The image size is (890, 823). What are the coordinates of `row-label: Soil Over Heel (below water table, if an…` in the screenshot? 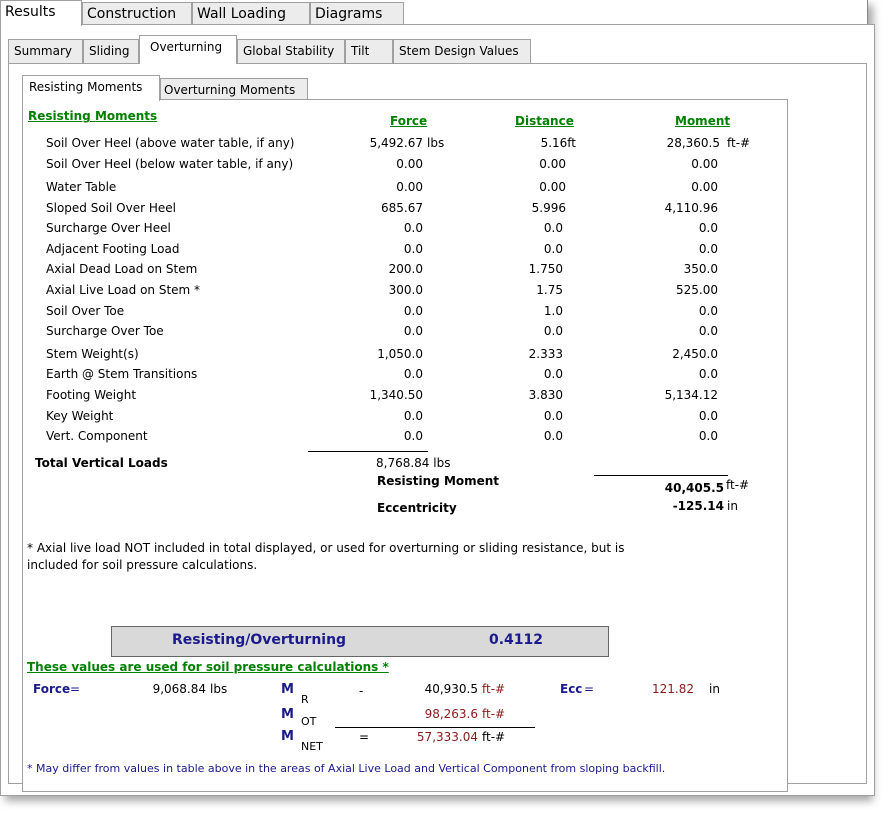 It's located at (170, 164).